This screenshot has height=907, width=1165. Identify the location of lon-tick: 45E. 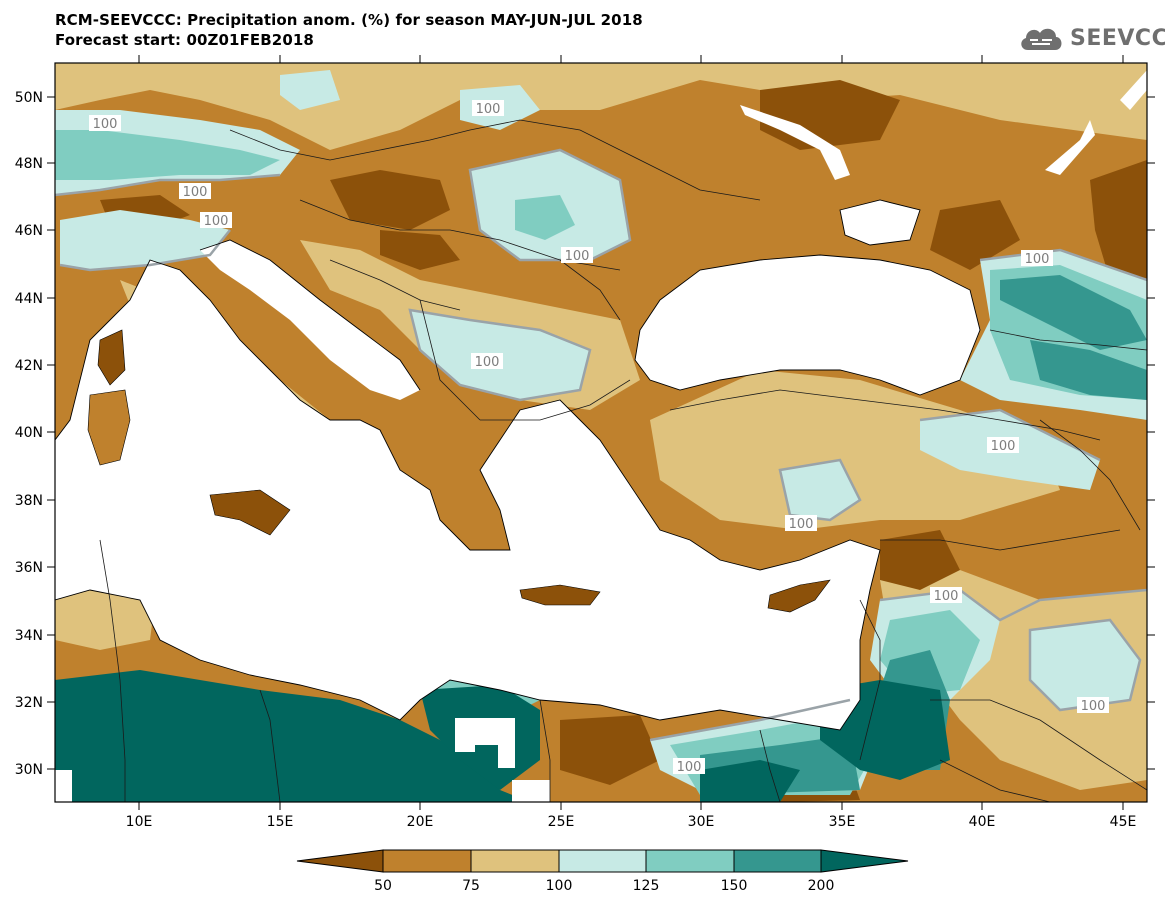
(1123, 442).